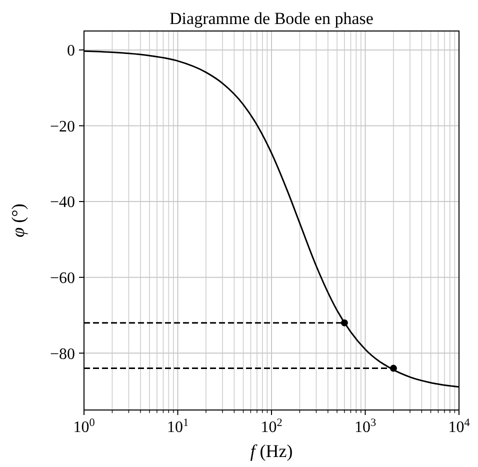 Image resolution: width=478 pixels, height=467 pixels. What do you see at coordinates (365, 426) in the screenshot?
I see `x-tick-label: 10$^{3}$` at bounding box center [365, 426].